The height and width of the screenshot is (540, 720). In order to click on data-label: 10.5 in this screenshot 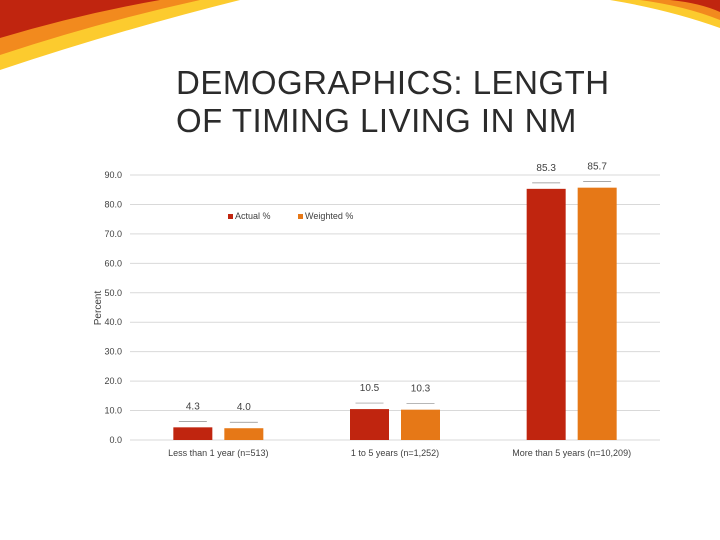, I will do `click(370, 388)`.